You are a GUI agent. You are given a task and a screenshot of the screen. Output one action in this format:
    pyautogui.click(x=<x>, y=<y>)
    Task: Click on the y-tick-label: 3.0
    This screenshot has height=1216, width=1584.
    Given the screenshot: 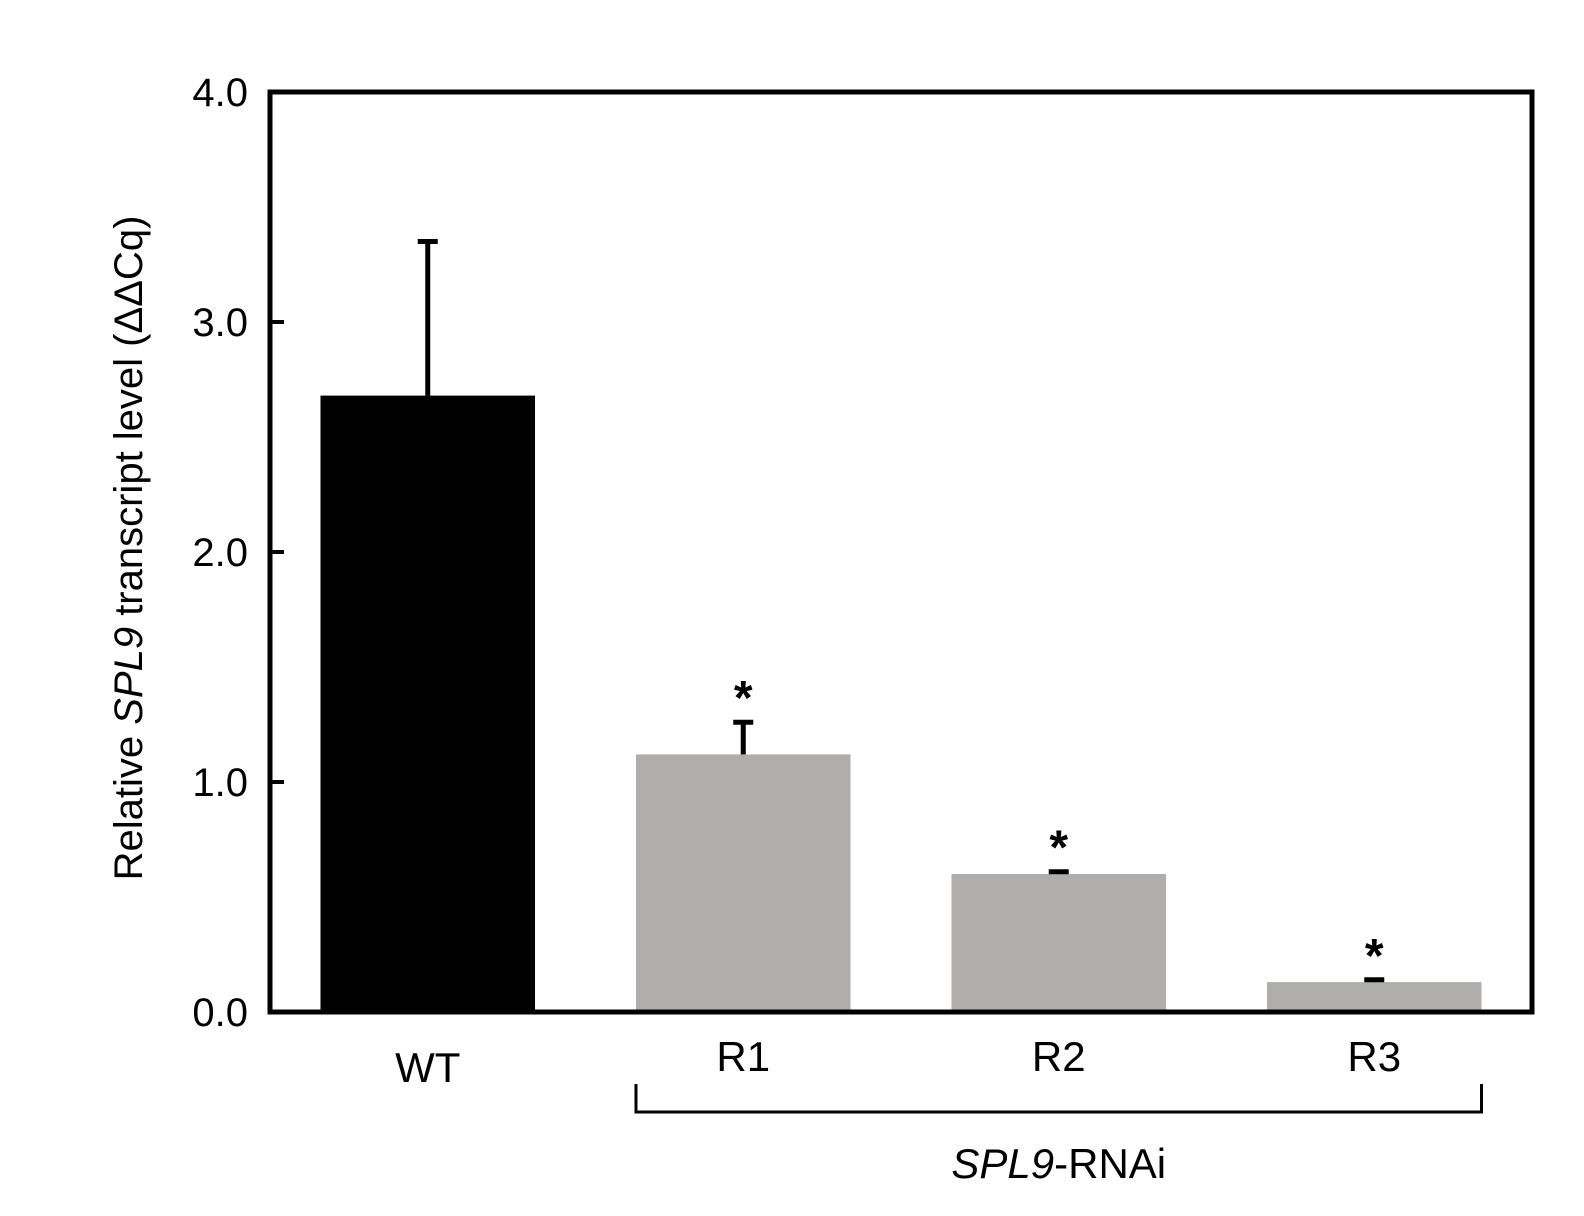 What is the action you would take?
    pyautogui.click(x=220, y=323)
    